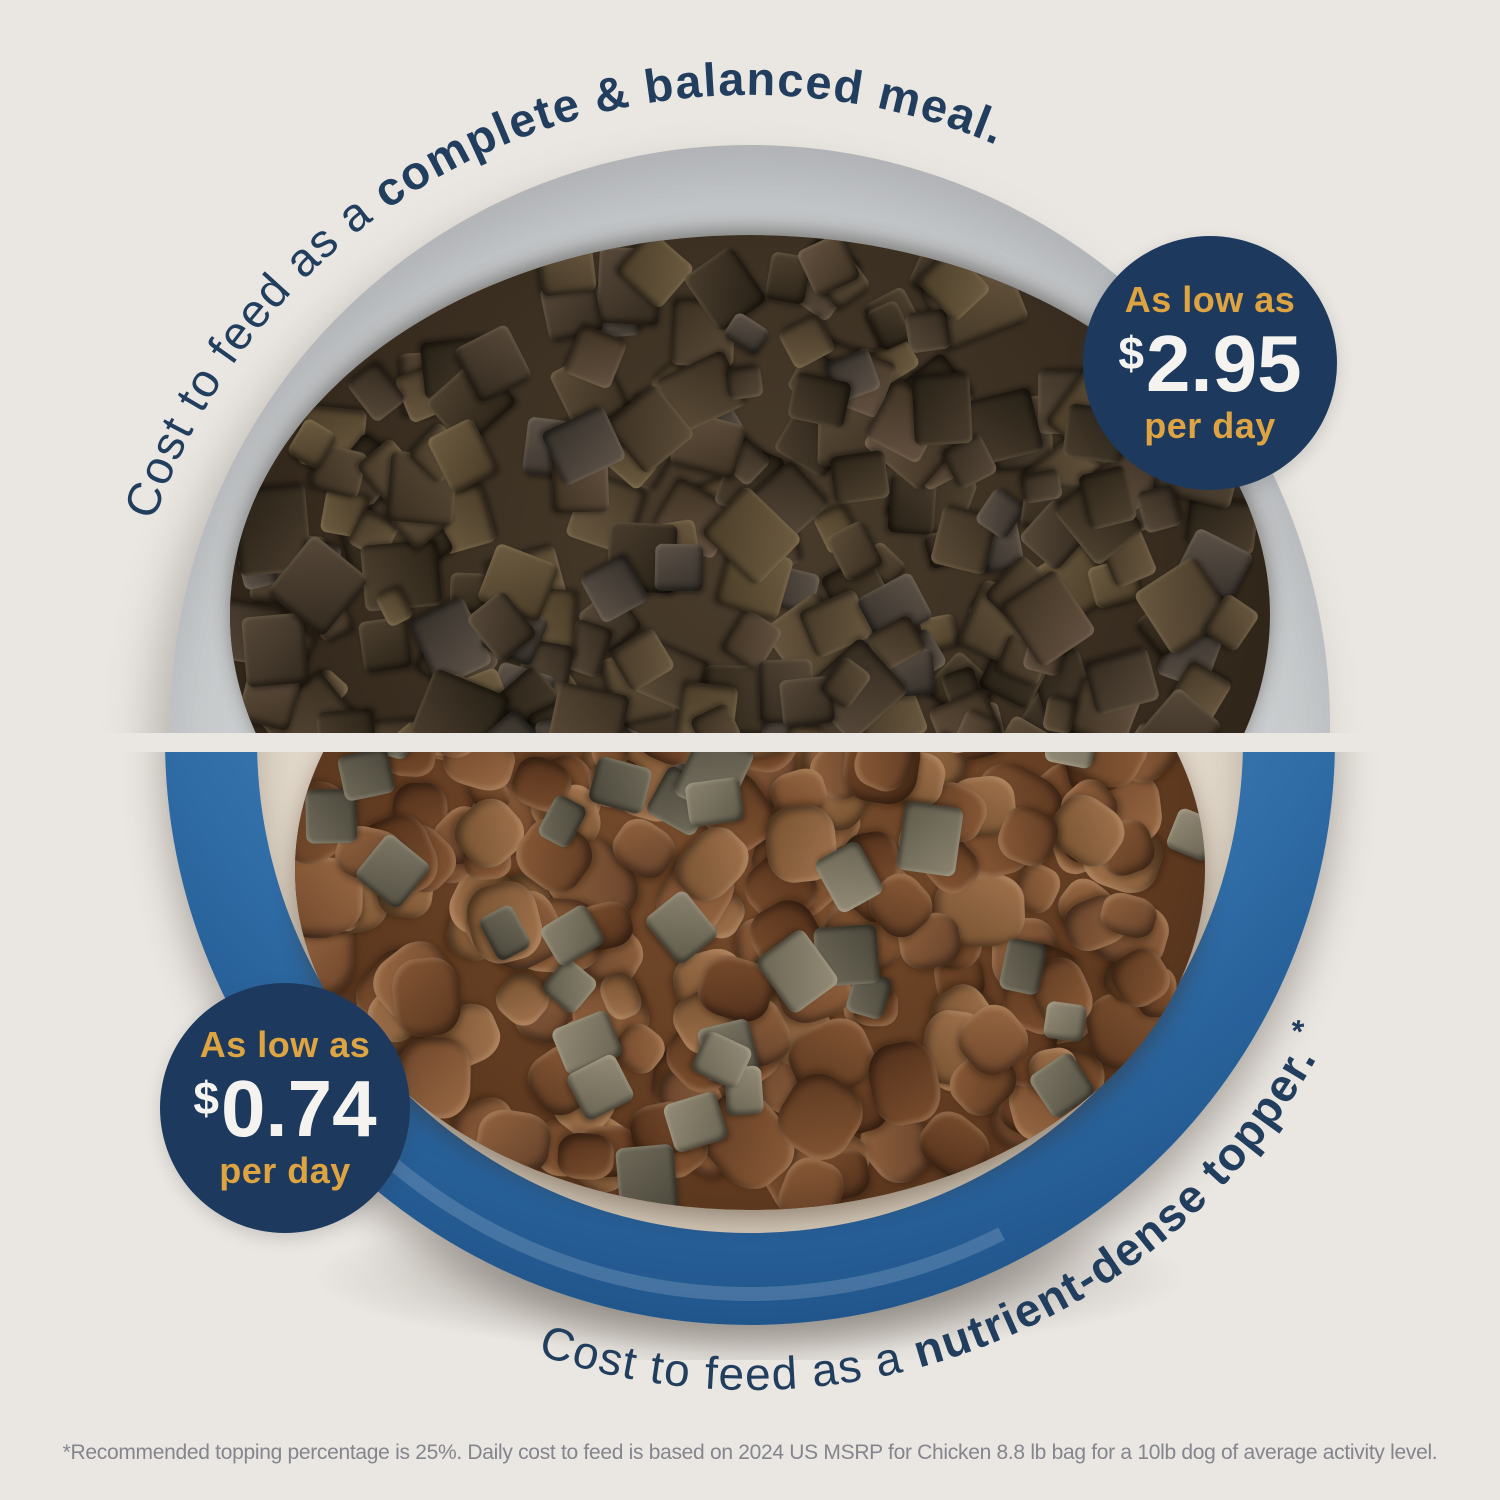  I want to click on price-amount: 2.95, so click(1223, 363).